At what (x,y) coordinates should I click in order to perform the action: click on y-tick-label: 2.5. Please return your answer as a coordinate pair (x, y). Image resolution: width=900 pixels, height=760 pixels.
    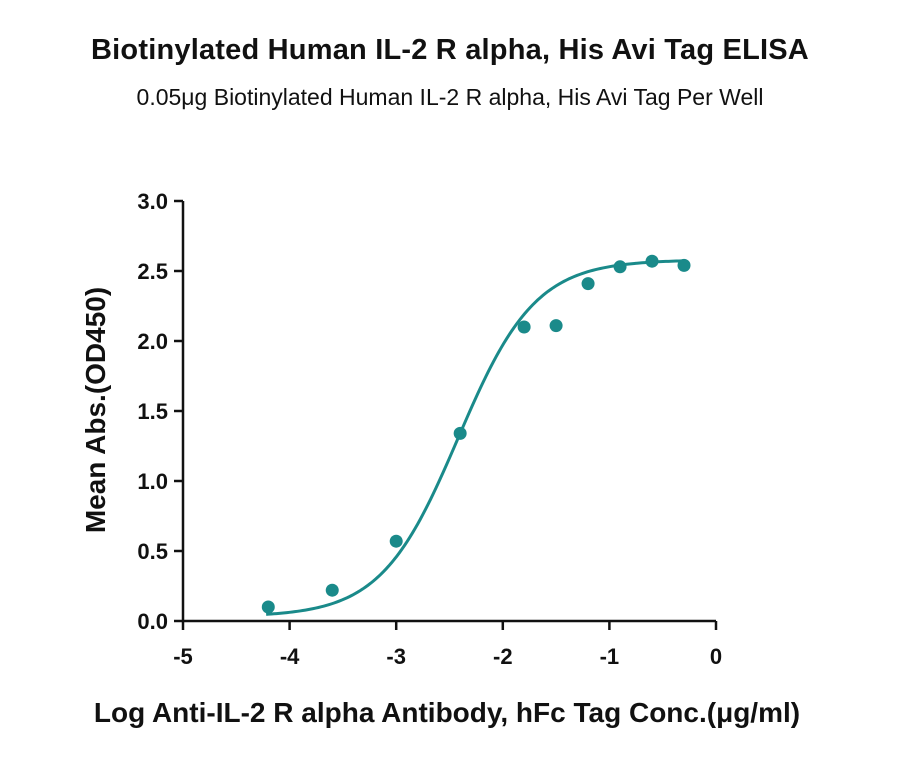
    Looking at the image, I should click on (152, 271).